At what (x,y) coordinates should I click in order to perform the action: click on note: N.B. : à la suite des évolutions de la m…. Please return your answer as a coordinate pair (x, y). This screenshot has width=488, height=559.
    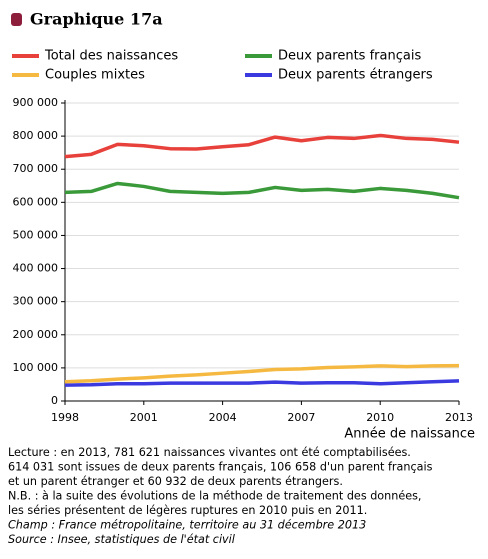
    Looking at the image, I should click on (214, 496).